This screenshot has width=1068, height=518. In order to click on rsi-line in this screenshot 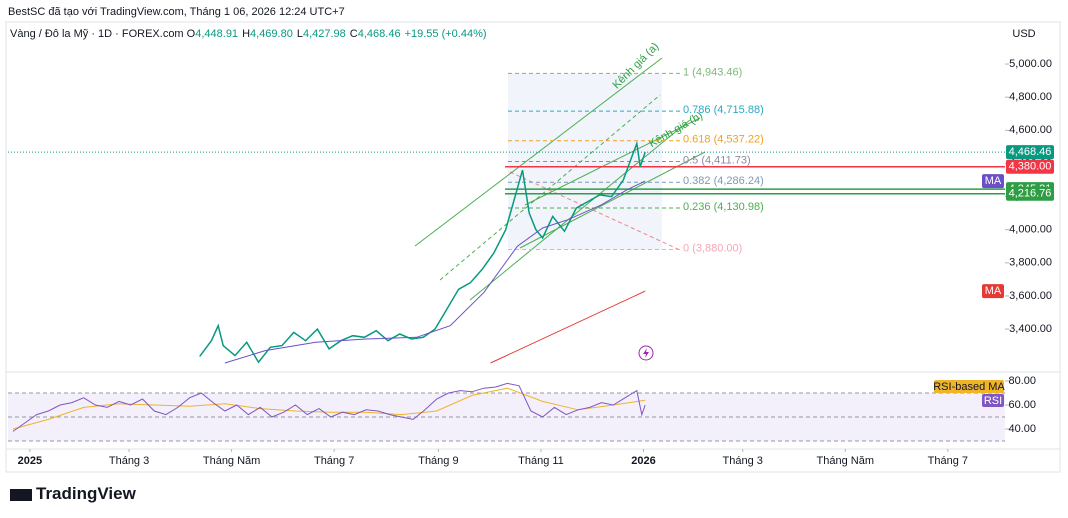, I will do `click(329, 407)`.